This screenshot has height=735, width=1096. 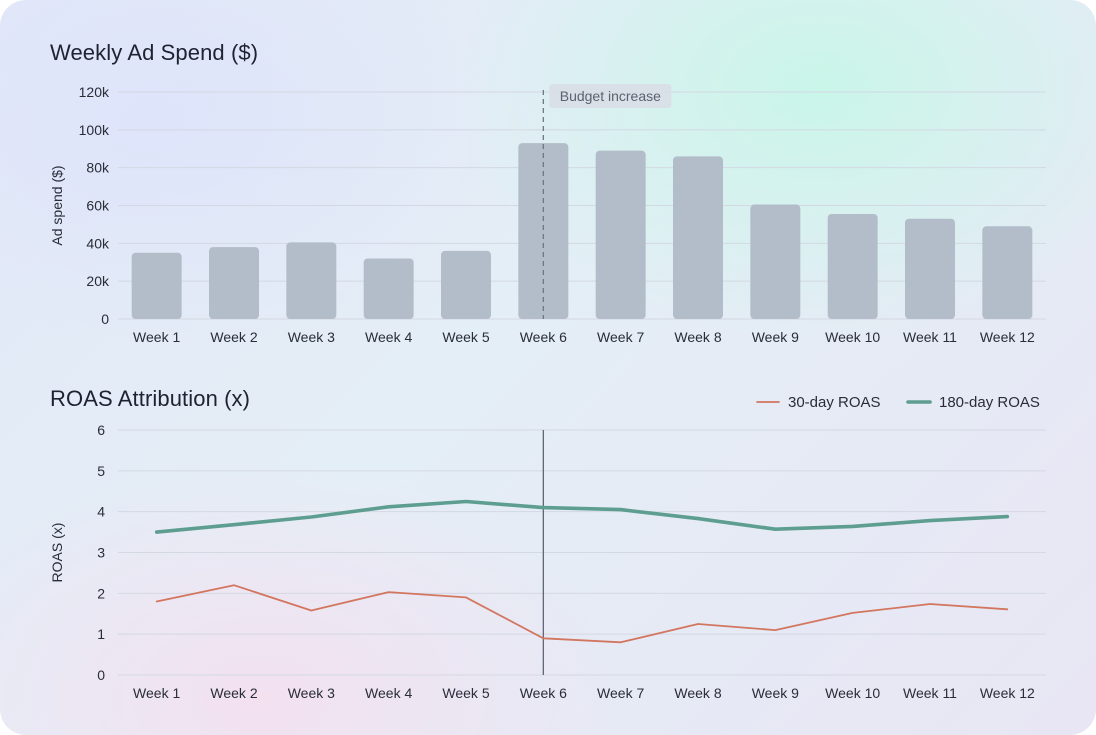 I want to click on spend-y-tick-label: 0, so click(x=105, y=319).